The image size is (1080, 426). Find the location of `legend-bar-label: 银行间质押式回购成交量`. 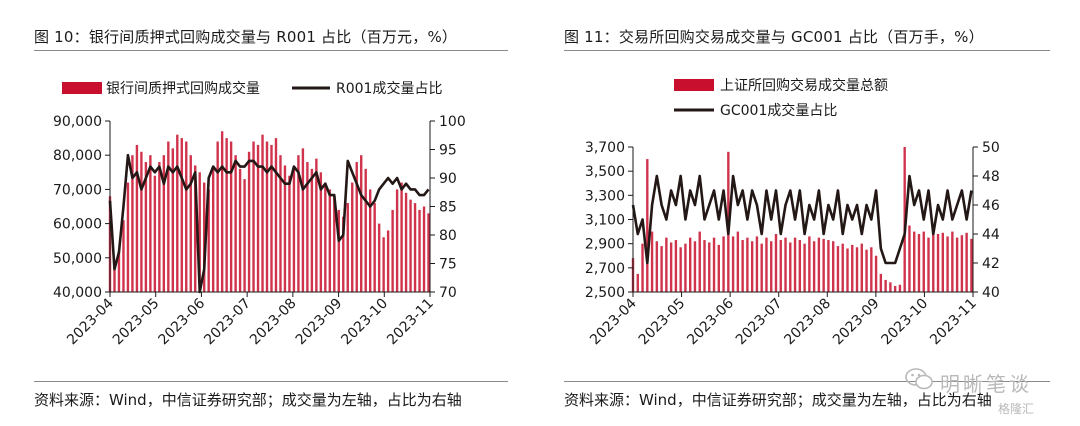

legend-bar-label: 银行间质押式回购成交量 is located at coordinates (183, 88).